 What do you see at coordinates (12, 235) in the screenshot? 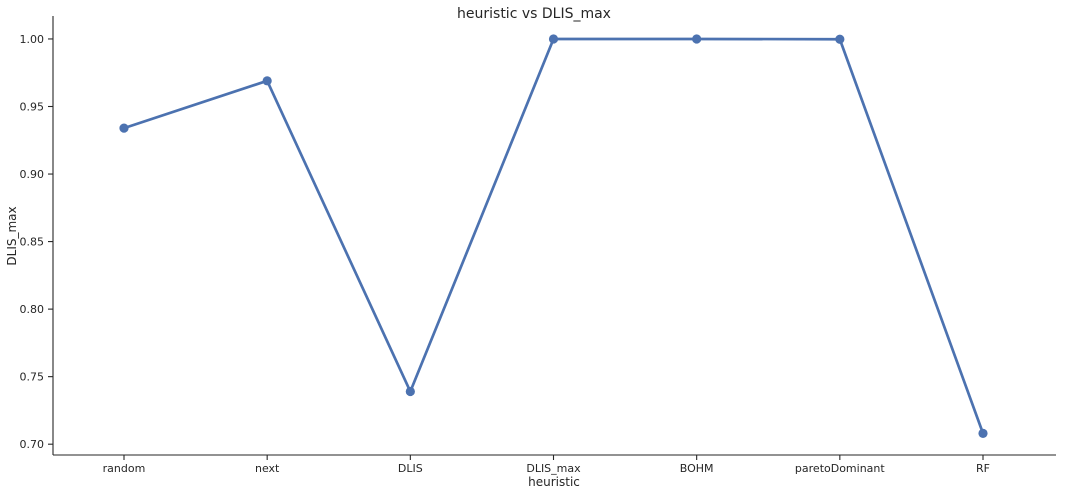
I see `y-axis-title: DLIS_max` at bounding box center [12, 235].